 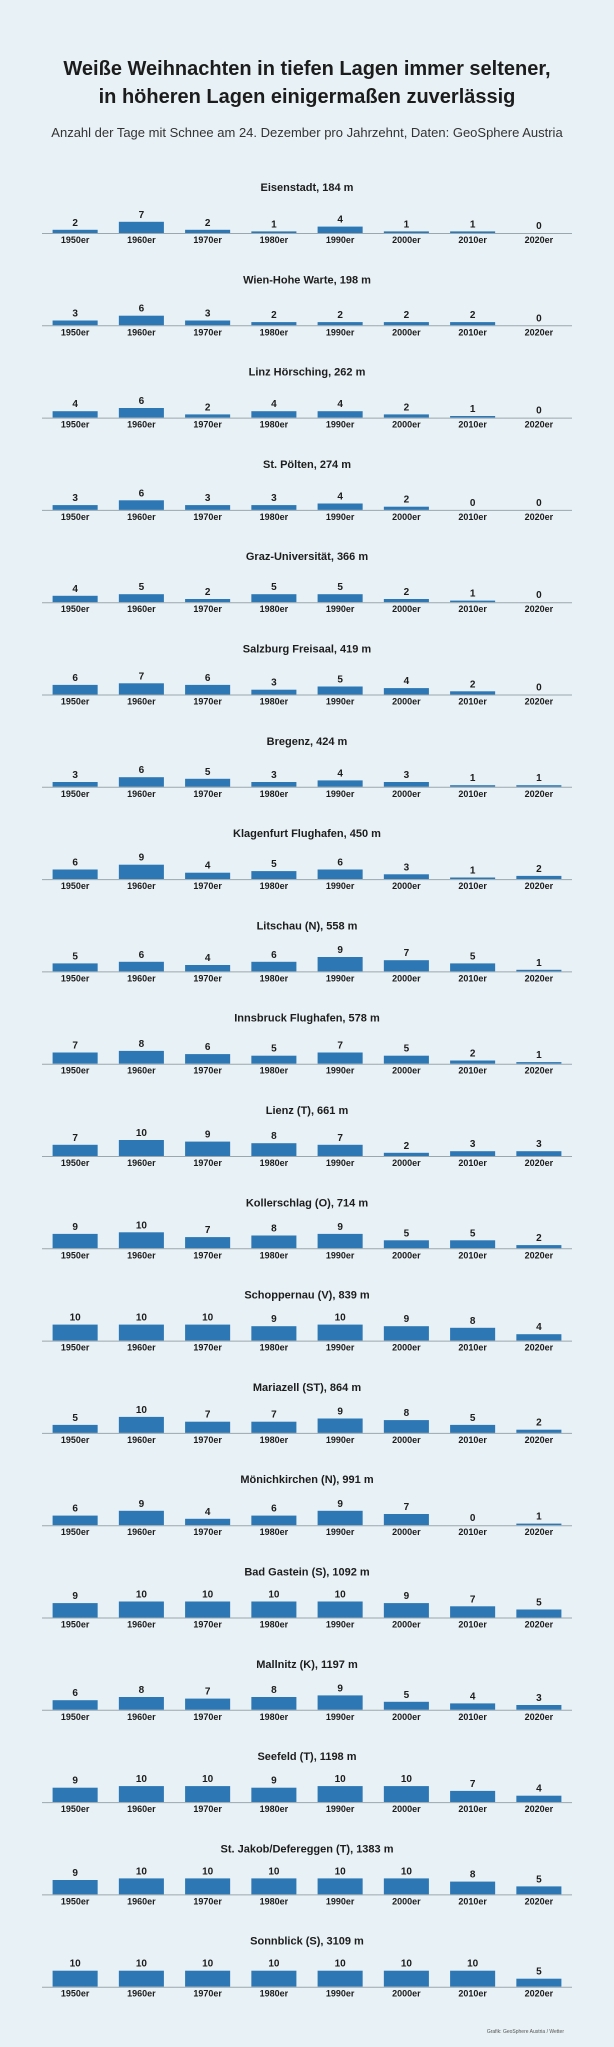 I want to click on panel-title: Mariazell (ST), 864 m, so click(x=307, y=1388).